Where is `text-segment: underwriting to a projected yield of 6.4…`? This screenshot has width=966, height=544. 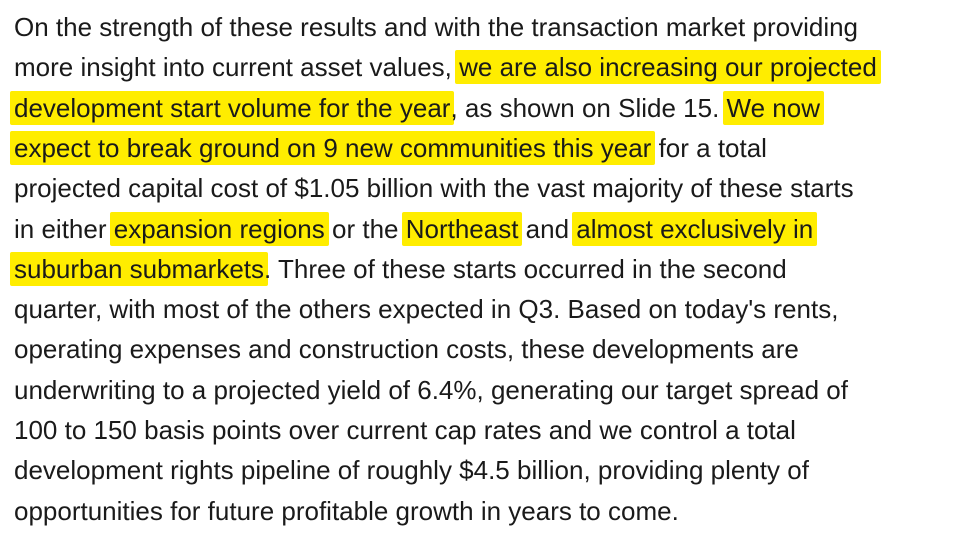 text-segment: underwriting to a projected yield of 6.4… is located at coordinates (431, 389).